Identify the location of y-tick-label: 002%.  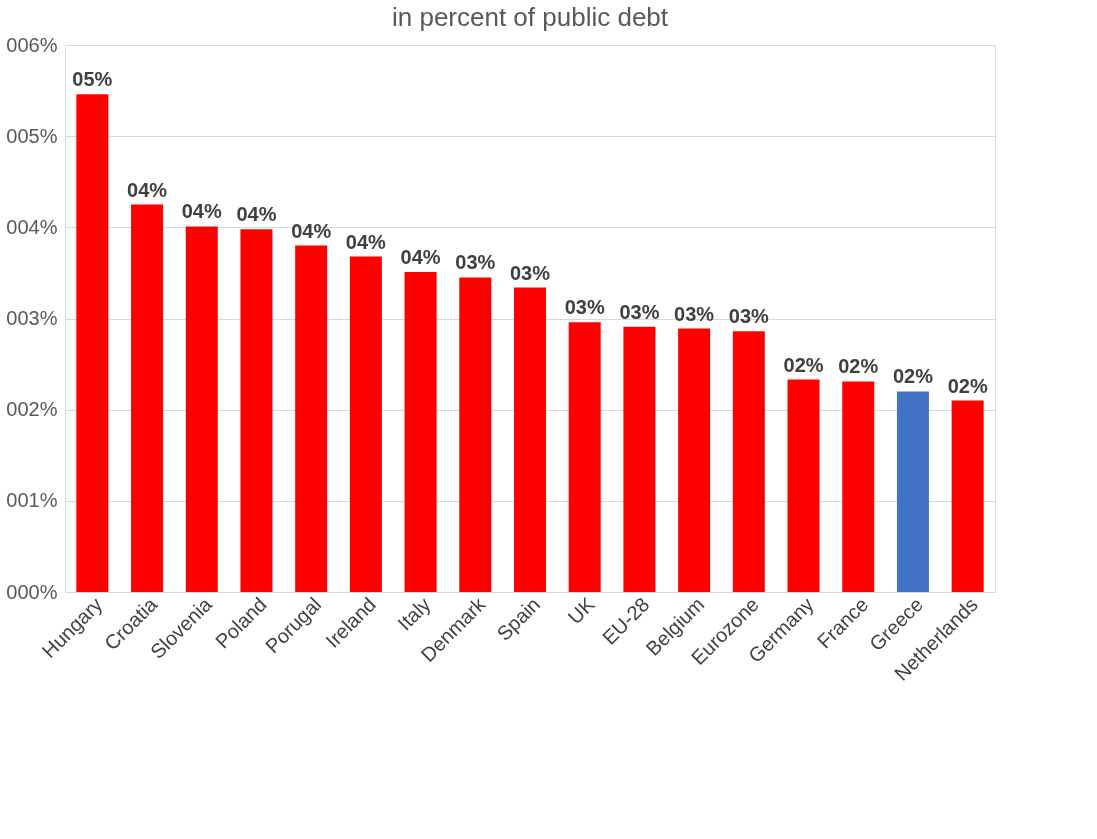
(32, 409).